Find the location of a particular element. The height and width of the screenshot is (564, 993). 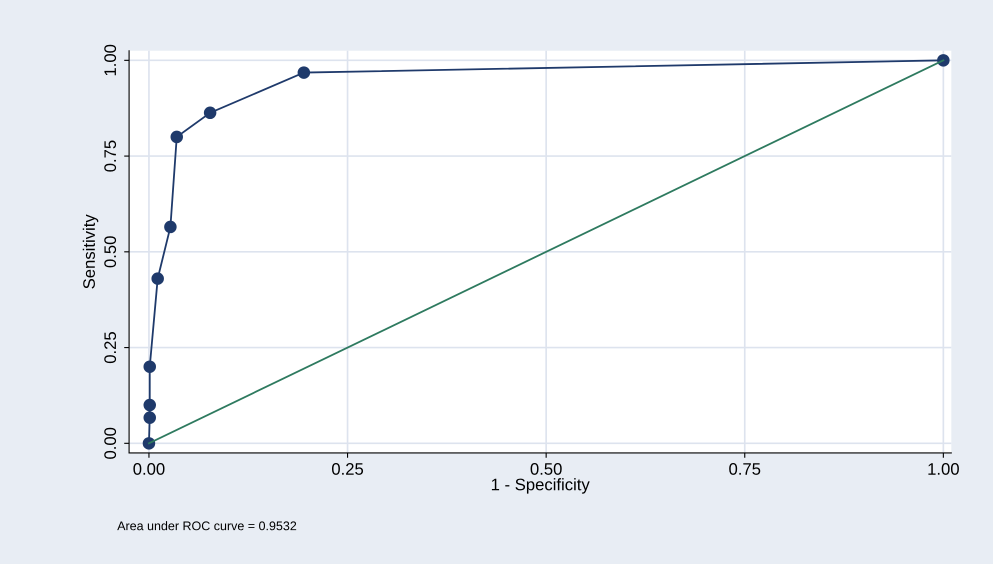

x-tick-label: 0.00 is located at coordinates (149, 469).